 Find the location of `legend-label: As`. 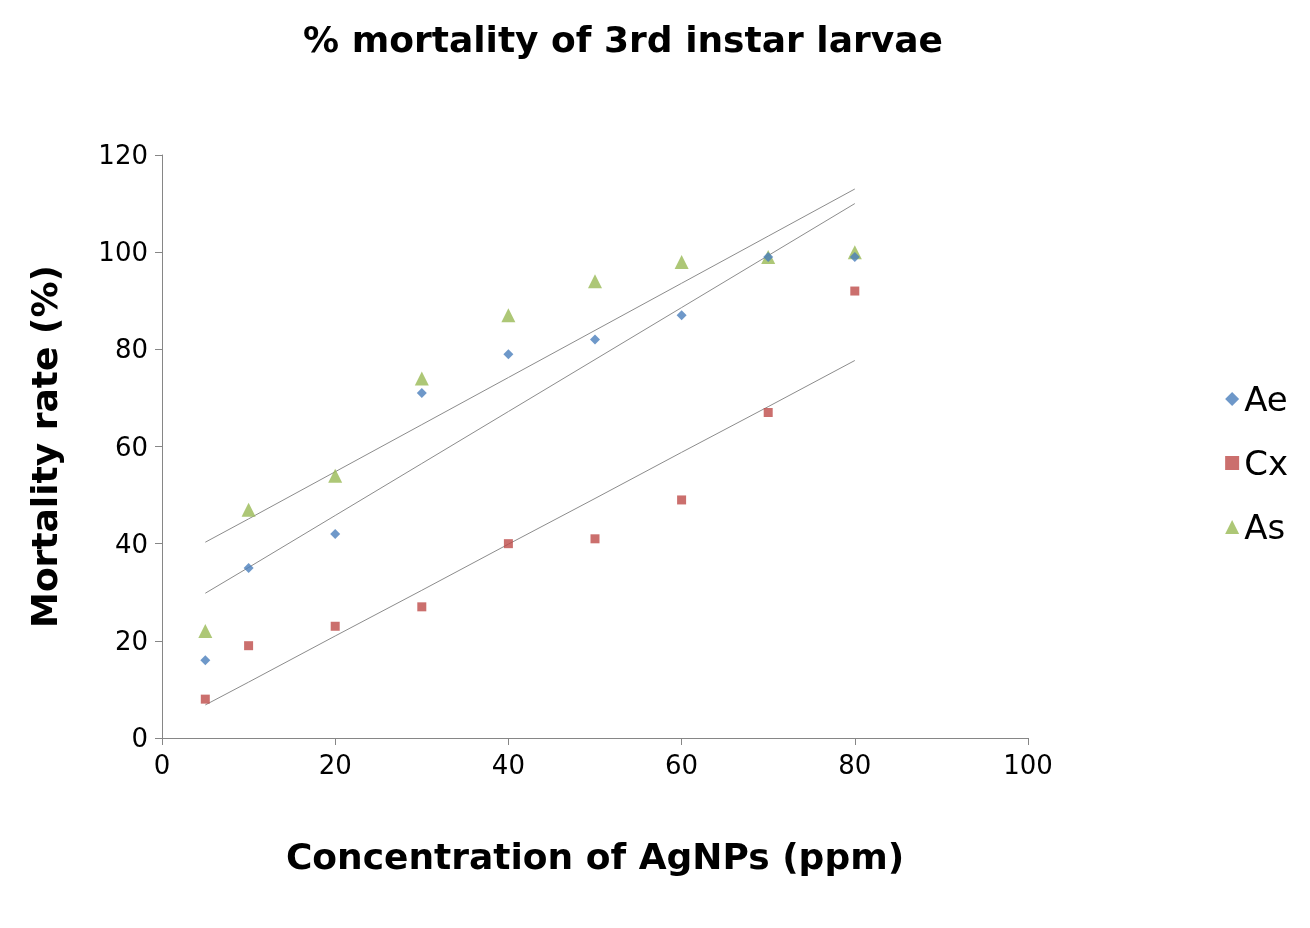

legend-label: As is located at coordinates (1265, 527).